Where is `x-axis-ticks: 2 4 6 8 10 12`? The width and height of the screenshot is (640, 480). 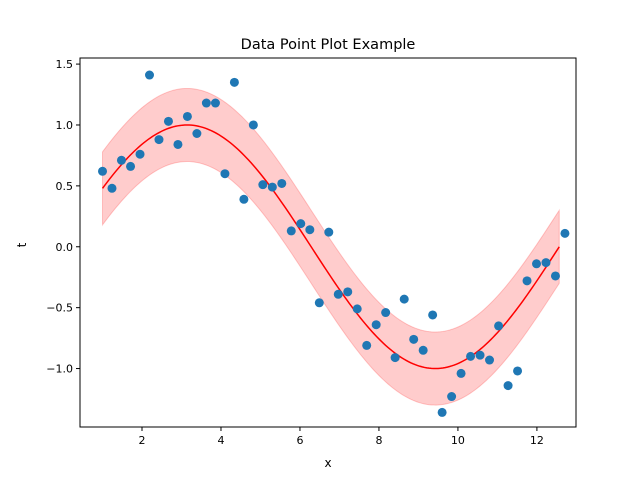
x-axis-ticks: 2 4 6 8 10 12 is located at coordinates (341, 437).